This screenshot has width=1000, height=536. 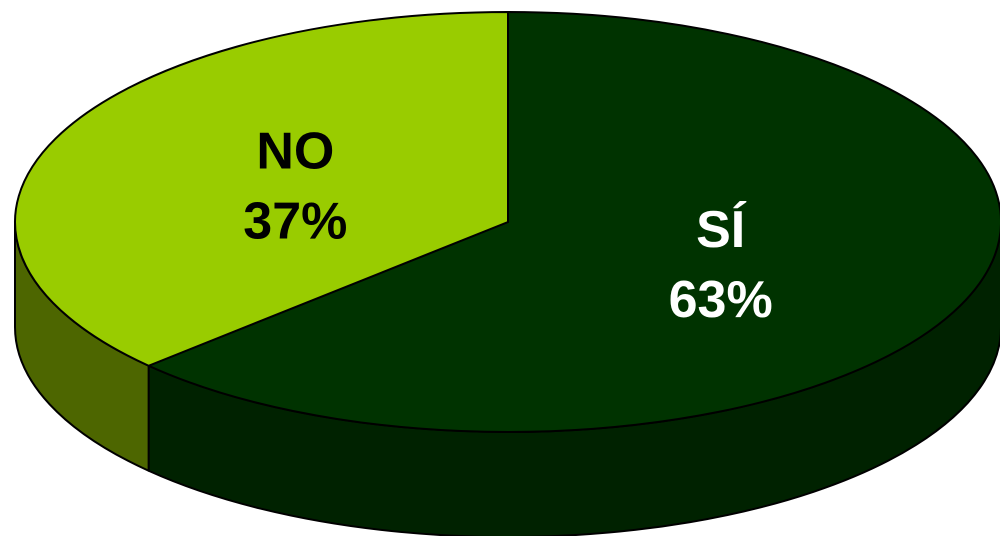 I want to click on slice-label-si: SÍ, so click(x=721, y=230).